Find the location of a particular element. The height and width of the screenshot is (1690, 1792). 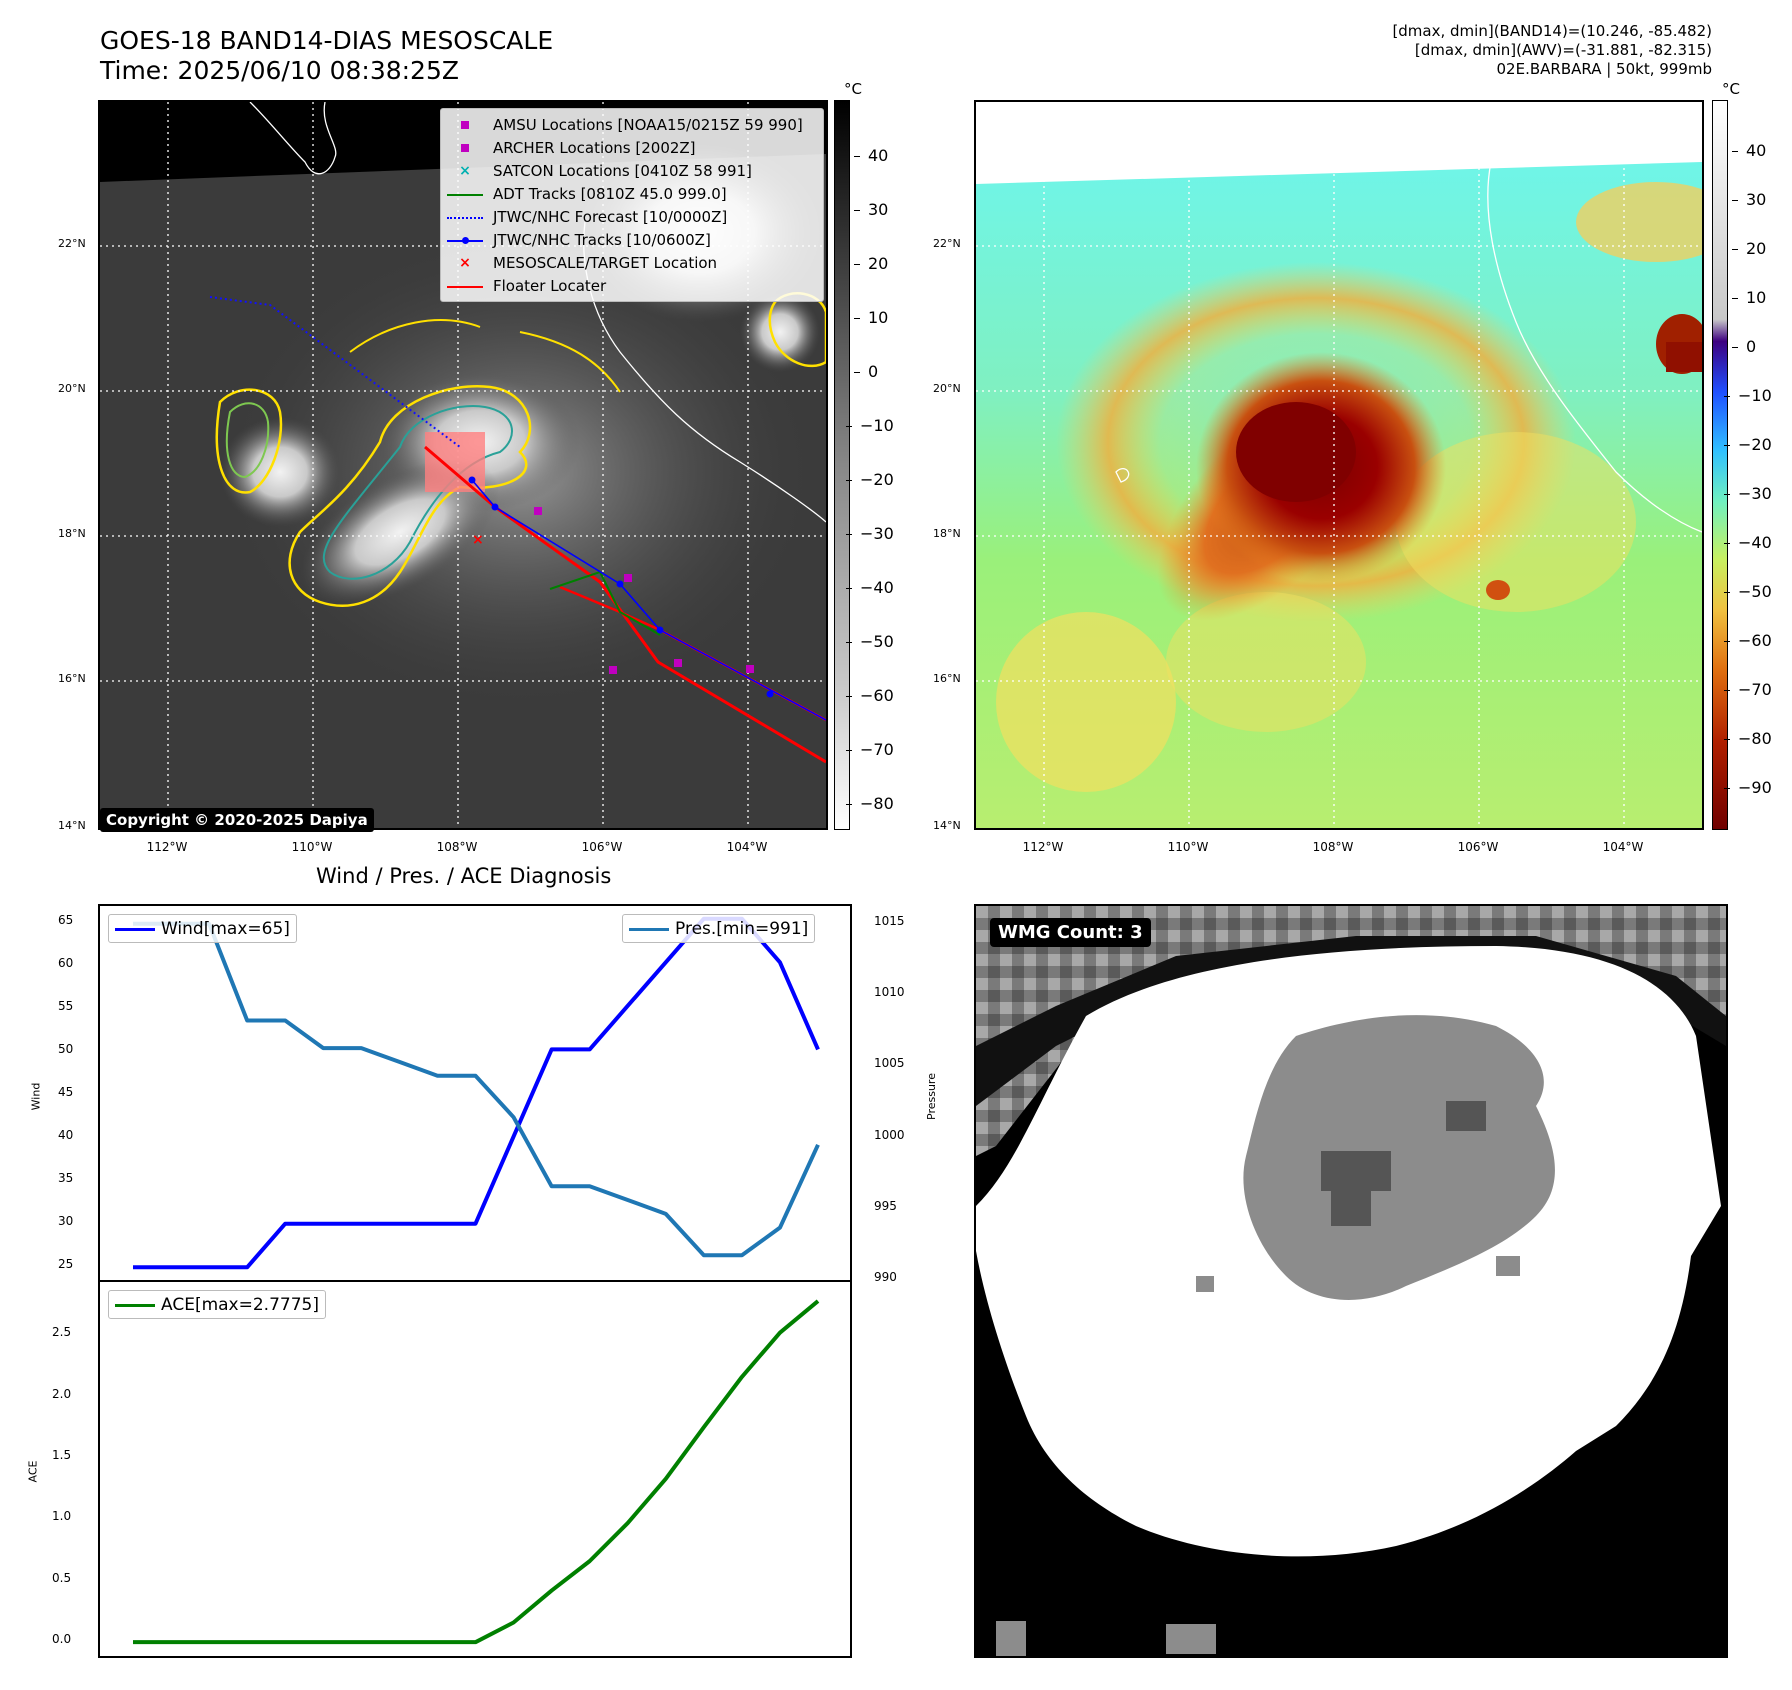

pressure-tick: 1005 is located at coordinates (889, 1063).